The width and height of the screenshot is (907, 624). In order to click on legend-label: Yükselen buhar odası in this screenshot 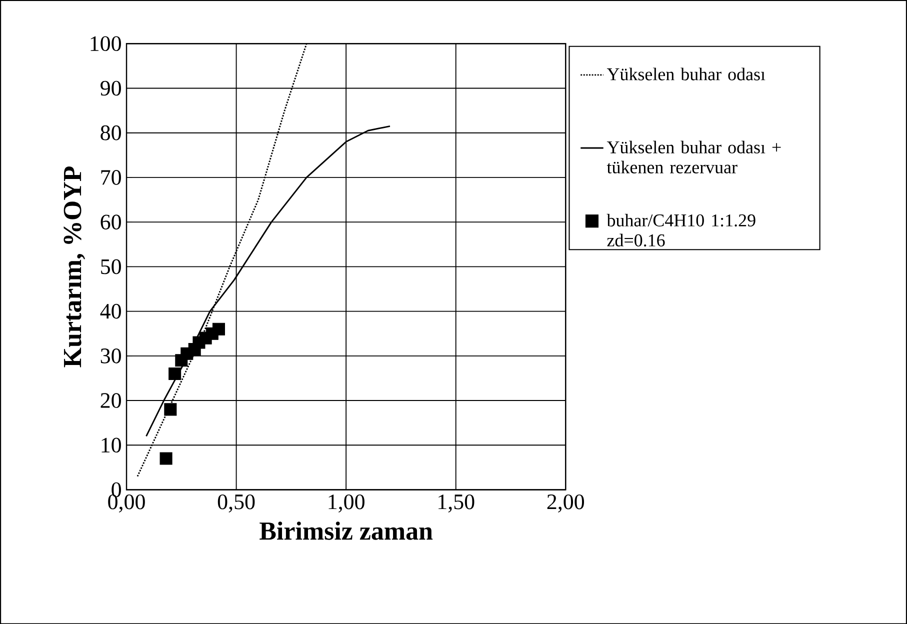, I will do `click(686, 74)`.